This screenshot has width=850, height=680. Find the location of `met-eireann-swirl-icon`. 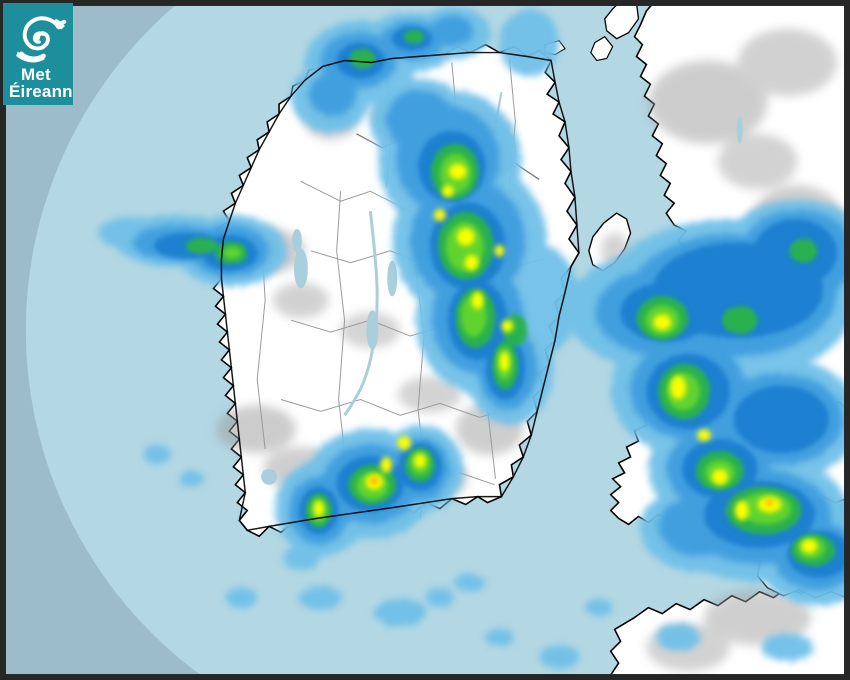

met-eireann-swirl-icon is located at coordinates (41, 39).